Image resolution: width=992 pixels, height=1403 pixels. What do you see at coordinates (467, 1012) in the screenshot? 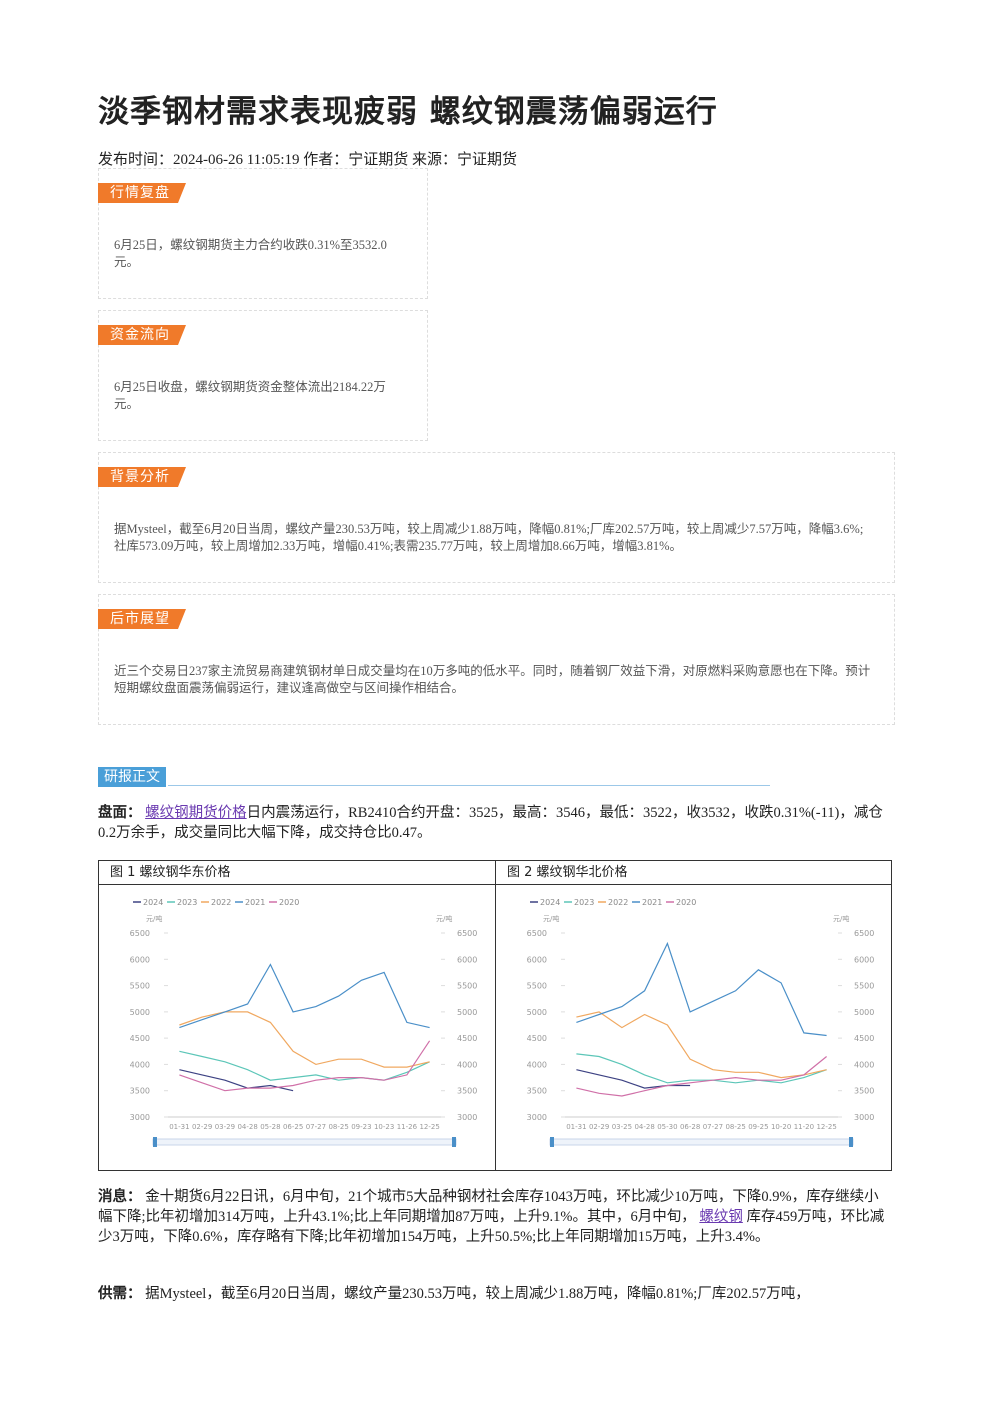
I see `y2-tick-label: 5000` at bounding box center [467, 1012].